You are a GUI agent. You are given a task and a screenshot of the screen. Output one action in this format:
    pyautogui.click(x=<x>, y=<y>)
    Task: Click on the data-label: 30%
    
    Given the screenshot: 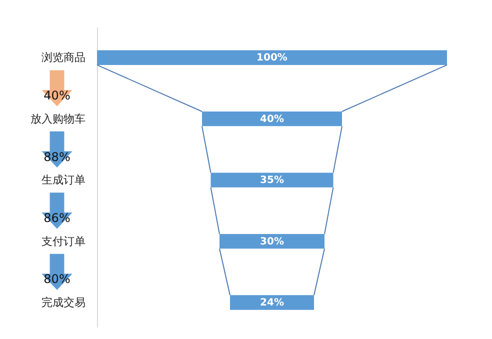 What is the action you would take?
    pyautogui.click(x=272, y=242)
    